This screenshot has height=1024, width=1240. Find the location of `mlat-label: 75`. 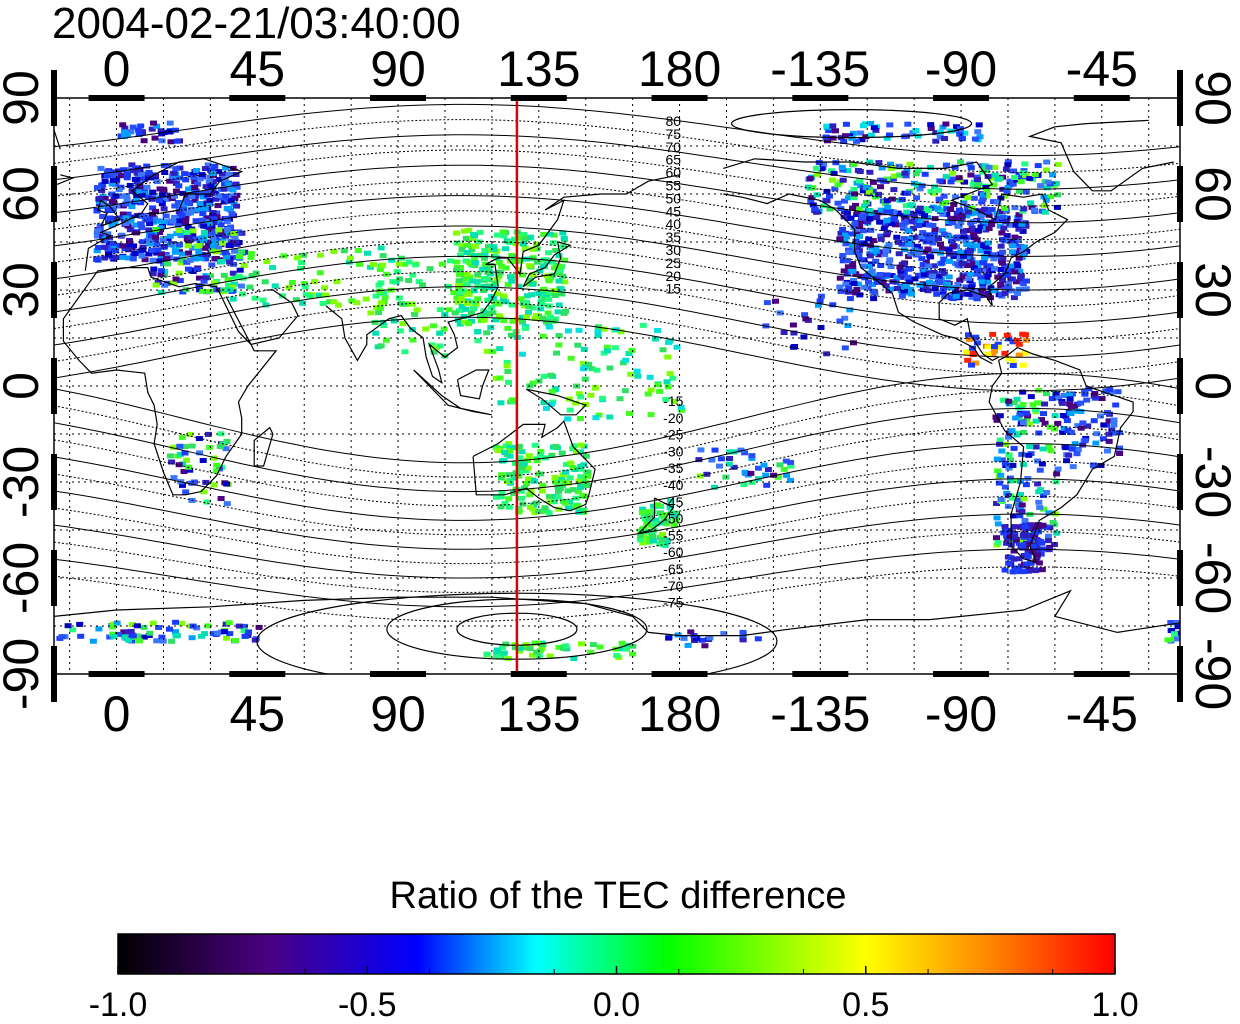

mlat-label: 75 is located at coordinates (674, 134).